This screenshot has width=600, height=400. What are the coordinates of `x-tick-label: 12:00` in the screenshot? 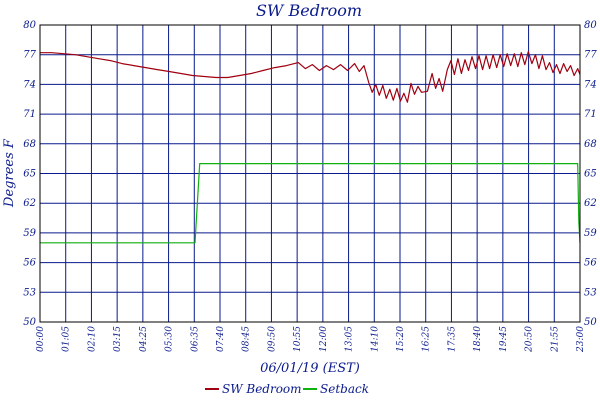 It's located at (324, 339).